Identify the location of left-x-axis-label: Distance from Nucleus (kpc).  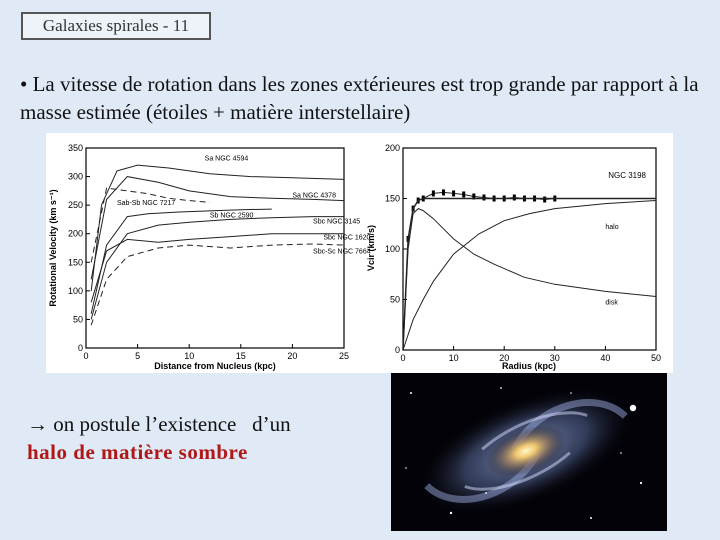
(215, 366).